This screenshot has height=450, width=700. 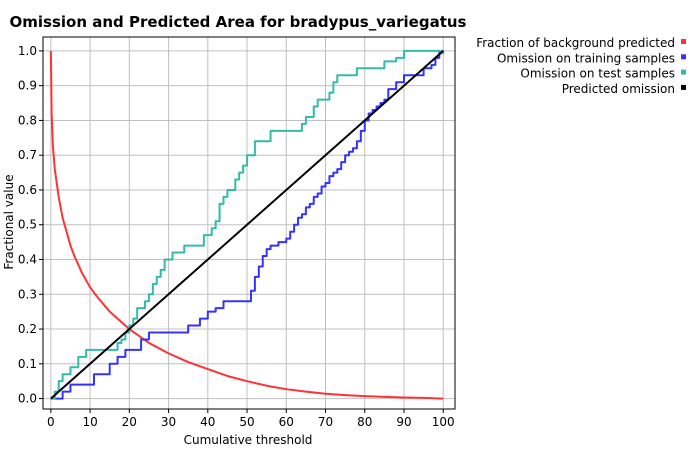 I want to click on legend-label: Omission on test samples, so click(x=597, y=74).